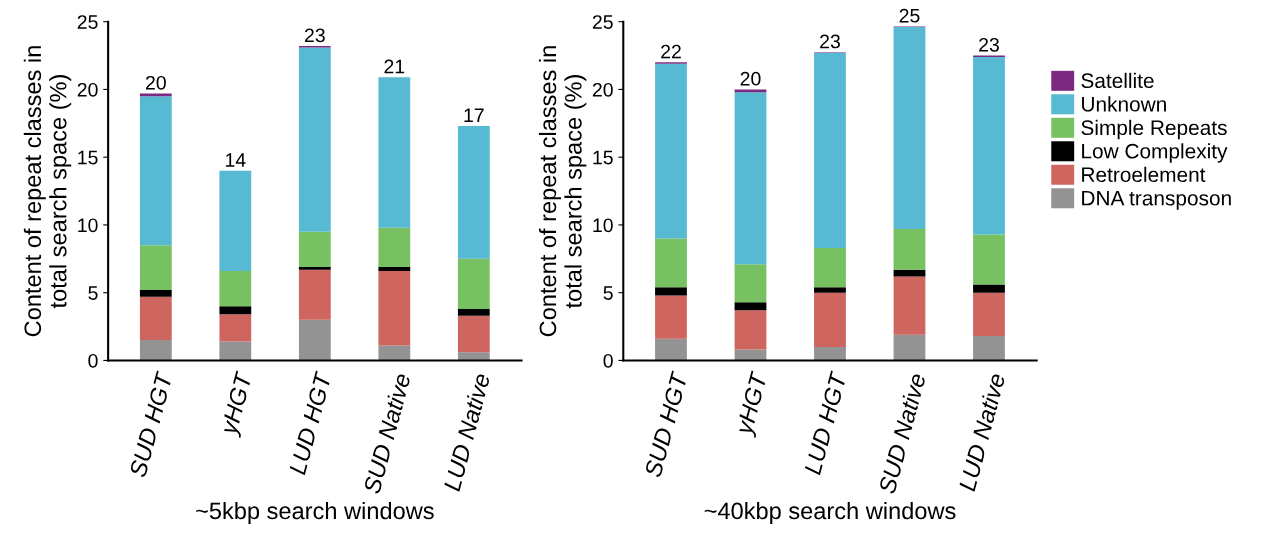 The width and height of the screenshot is (1272, 542). Describe the element at coordinates (1156, 200) in the screenshot. I see `legend-label: DNA transposon` at that location.